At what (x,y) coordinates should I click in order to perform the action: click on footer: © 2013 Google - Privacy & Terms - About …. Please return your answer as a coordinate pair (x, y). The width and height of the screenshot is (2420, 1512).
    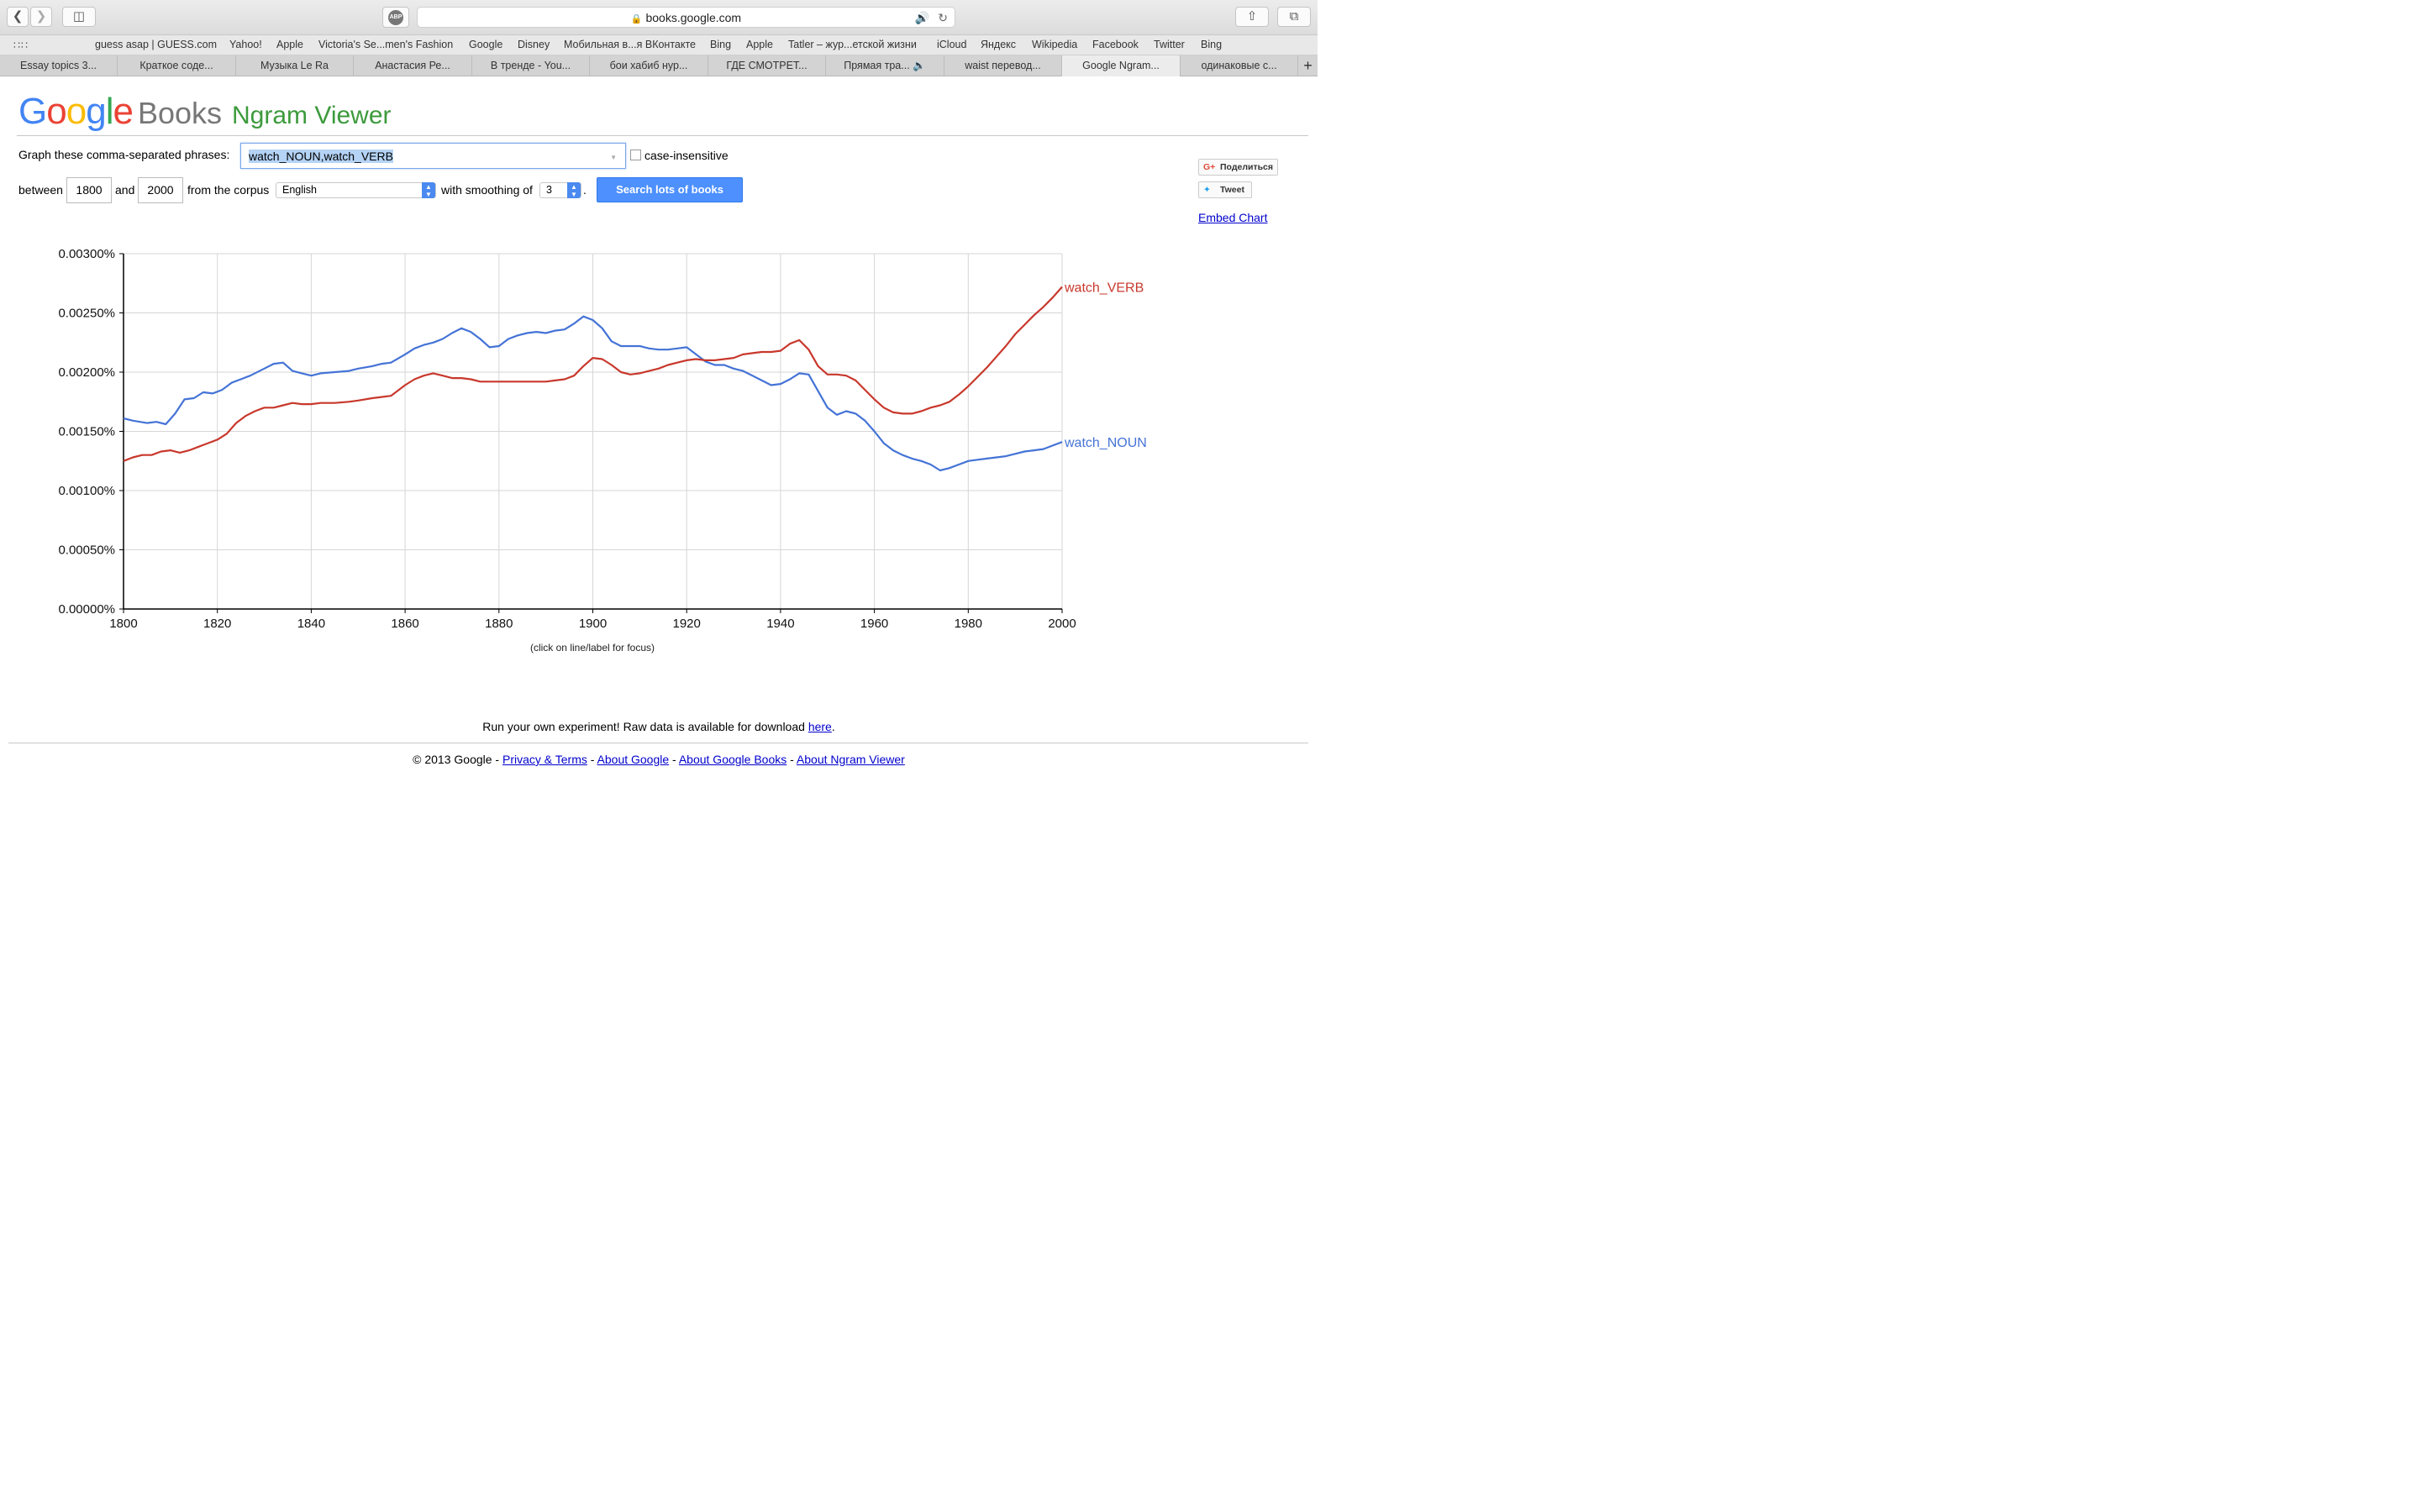
    Looking at the image, I should click on (659, 759).